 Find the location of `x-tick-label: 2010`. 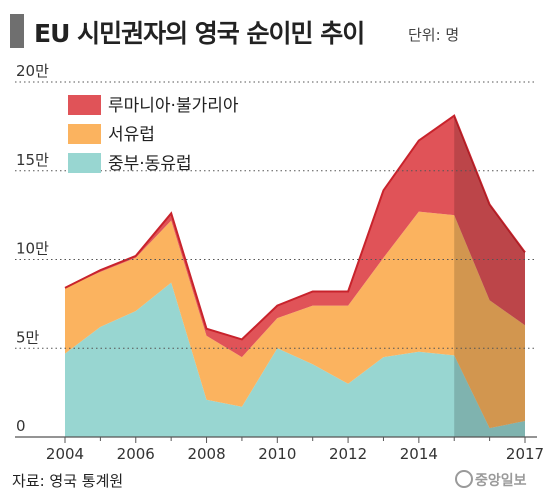

x-tick-label: 2010 is located at coordinates (277, 454).